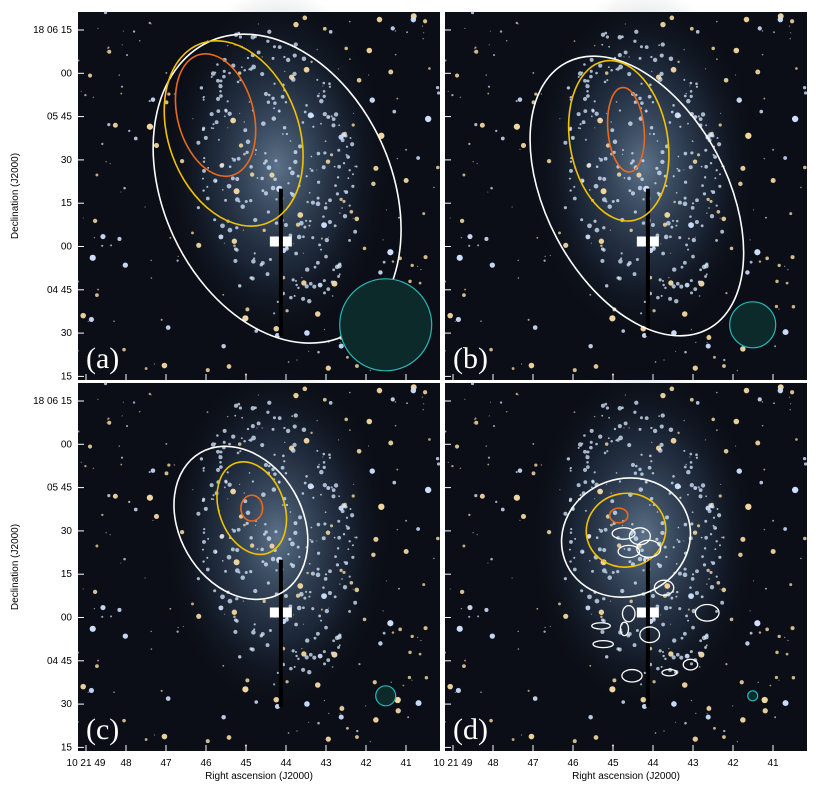 Image resolution: width=830 pixels, height=788 pixels. What do you see at coordinates (613, 763) in the screenshot?
I see `x-tick-label: 45` at bounding box center [613, 763].